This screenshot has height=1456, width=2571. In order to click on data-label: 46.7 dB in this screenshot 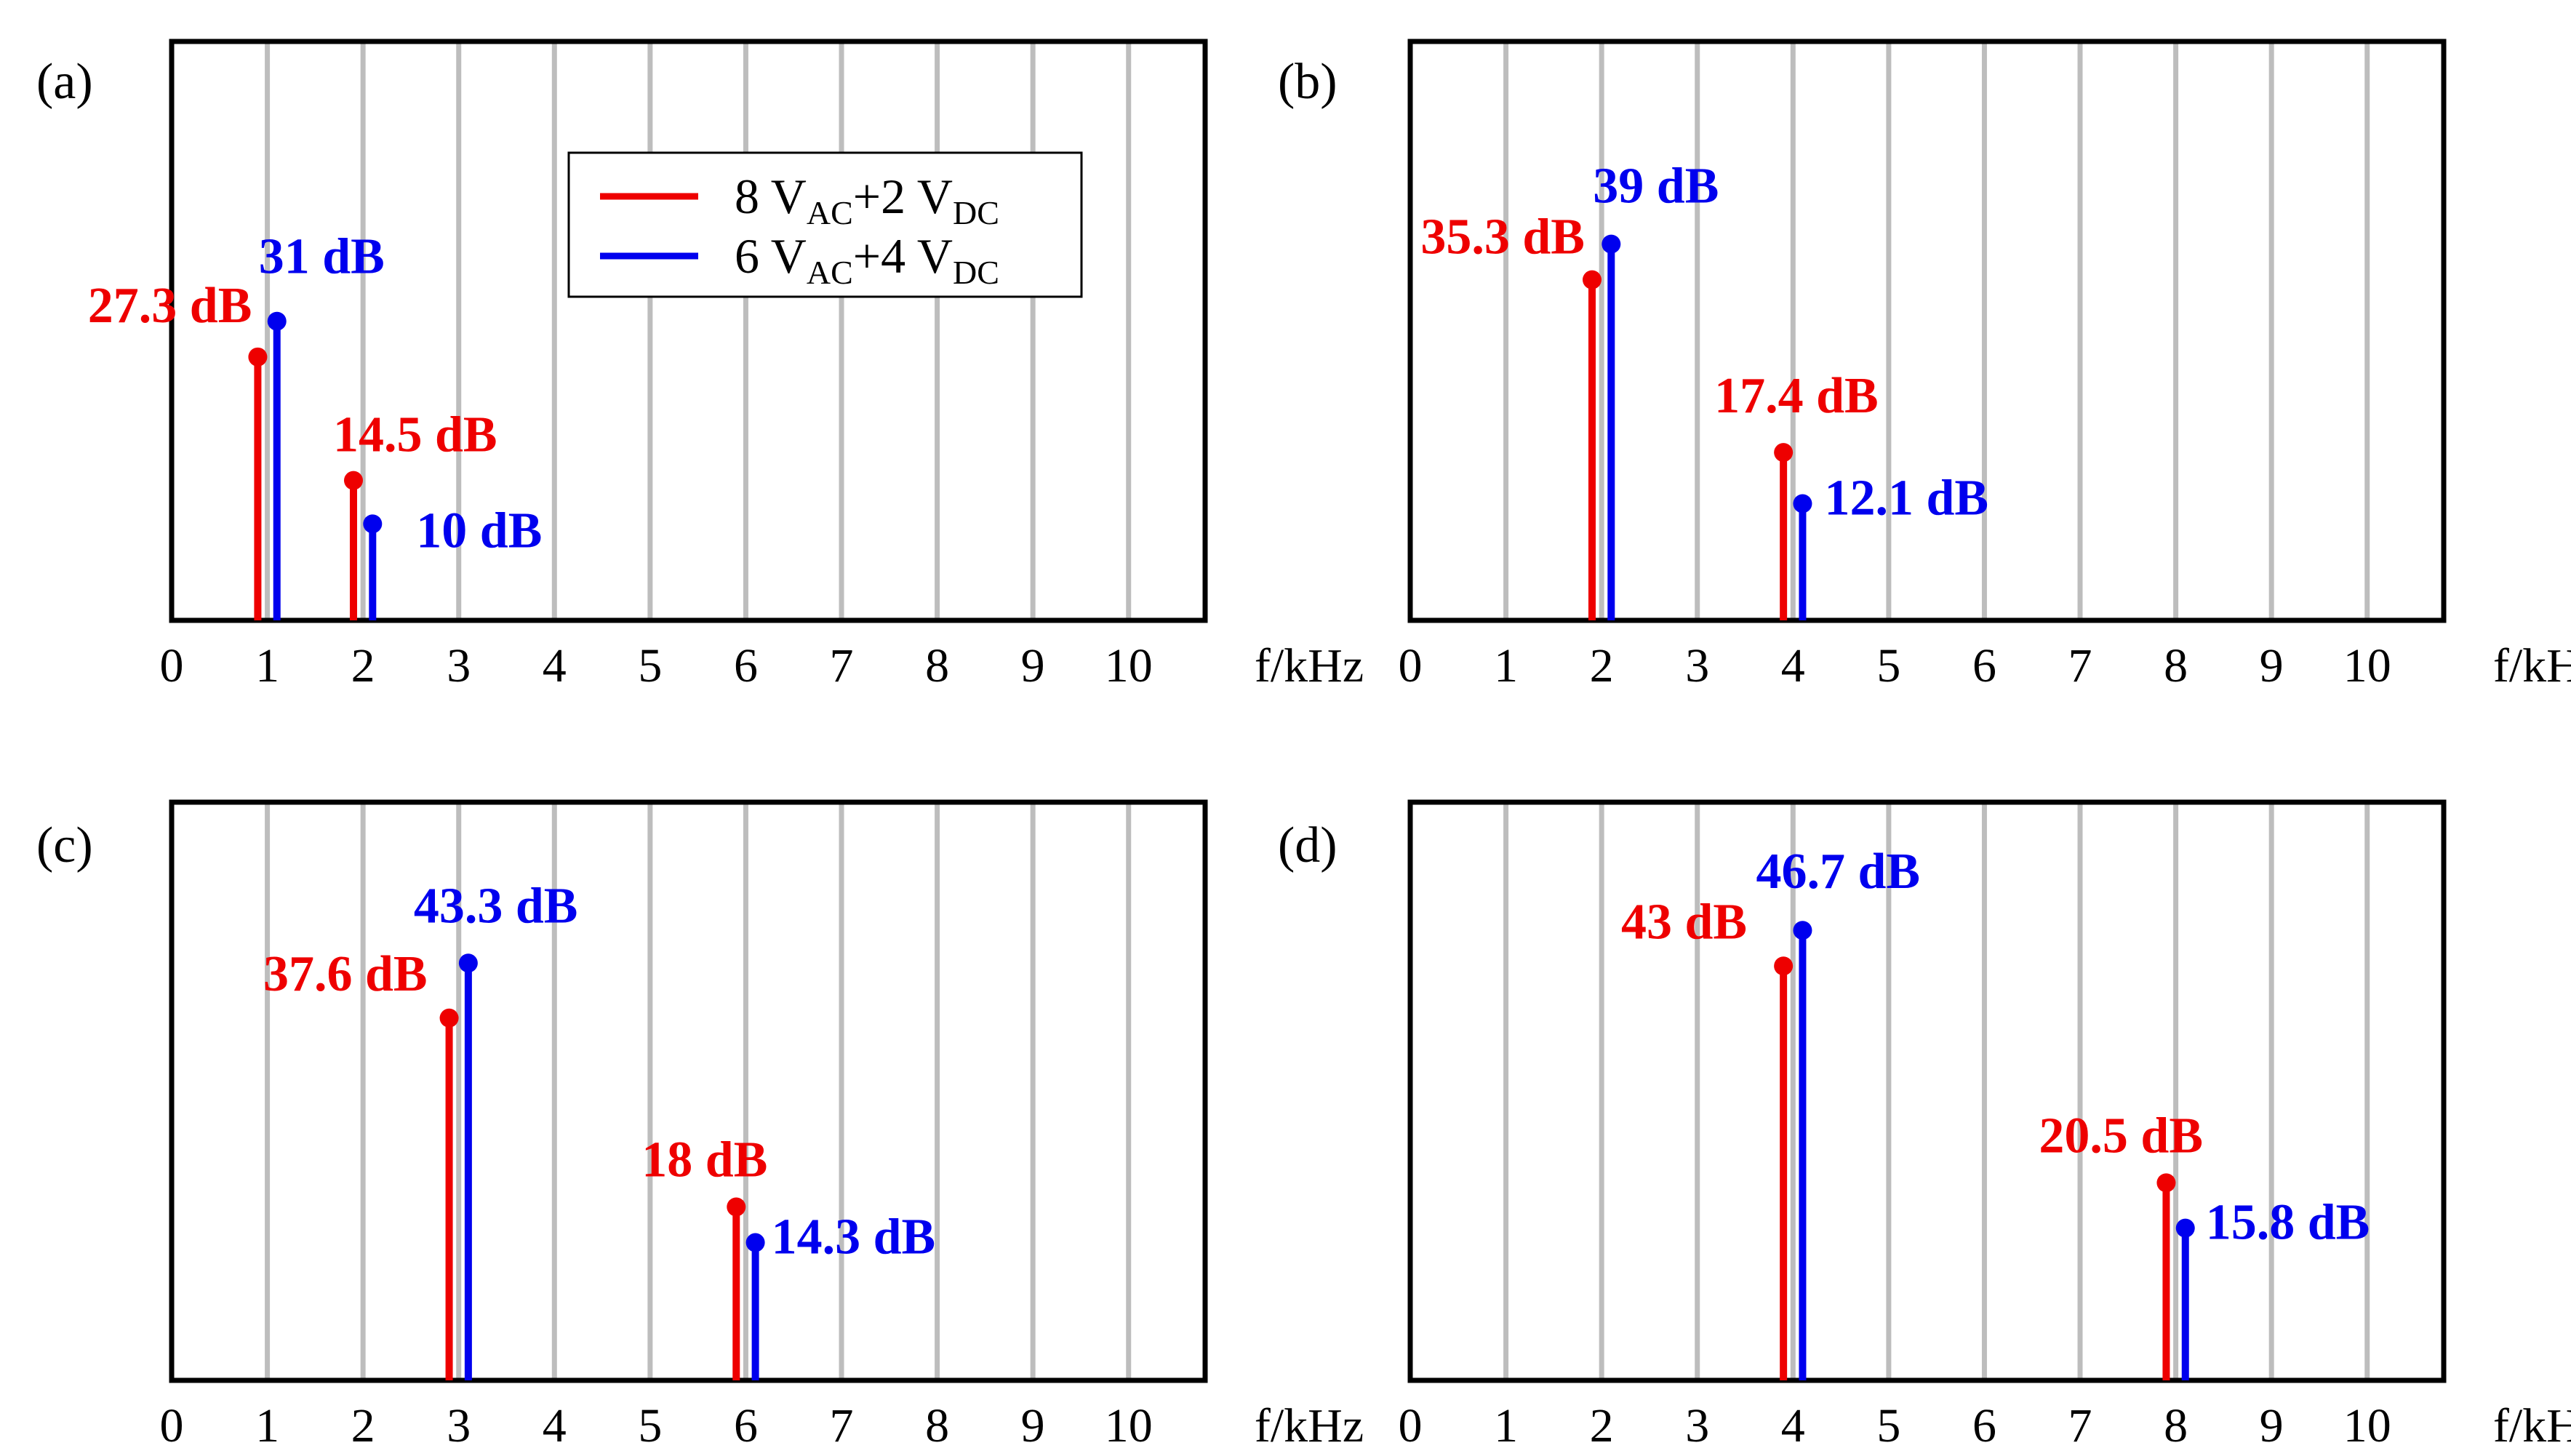, I will do `click(1838, 872)`.